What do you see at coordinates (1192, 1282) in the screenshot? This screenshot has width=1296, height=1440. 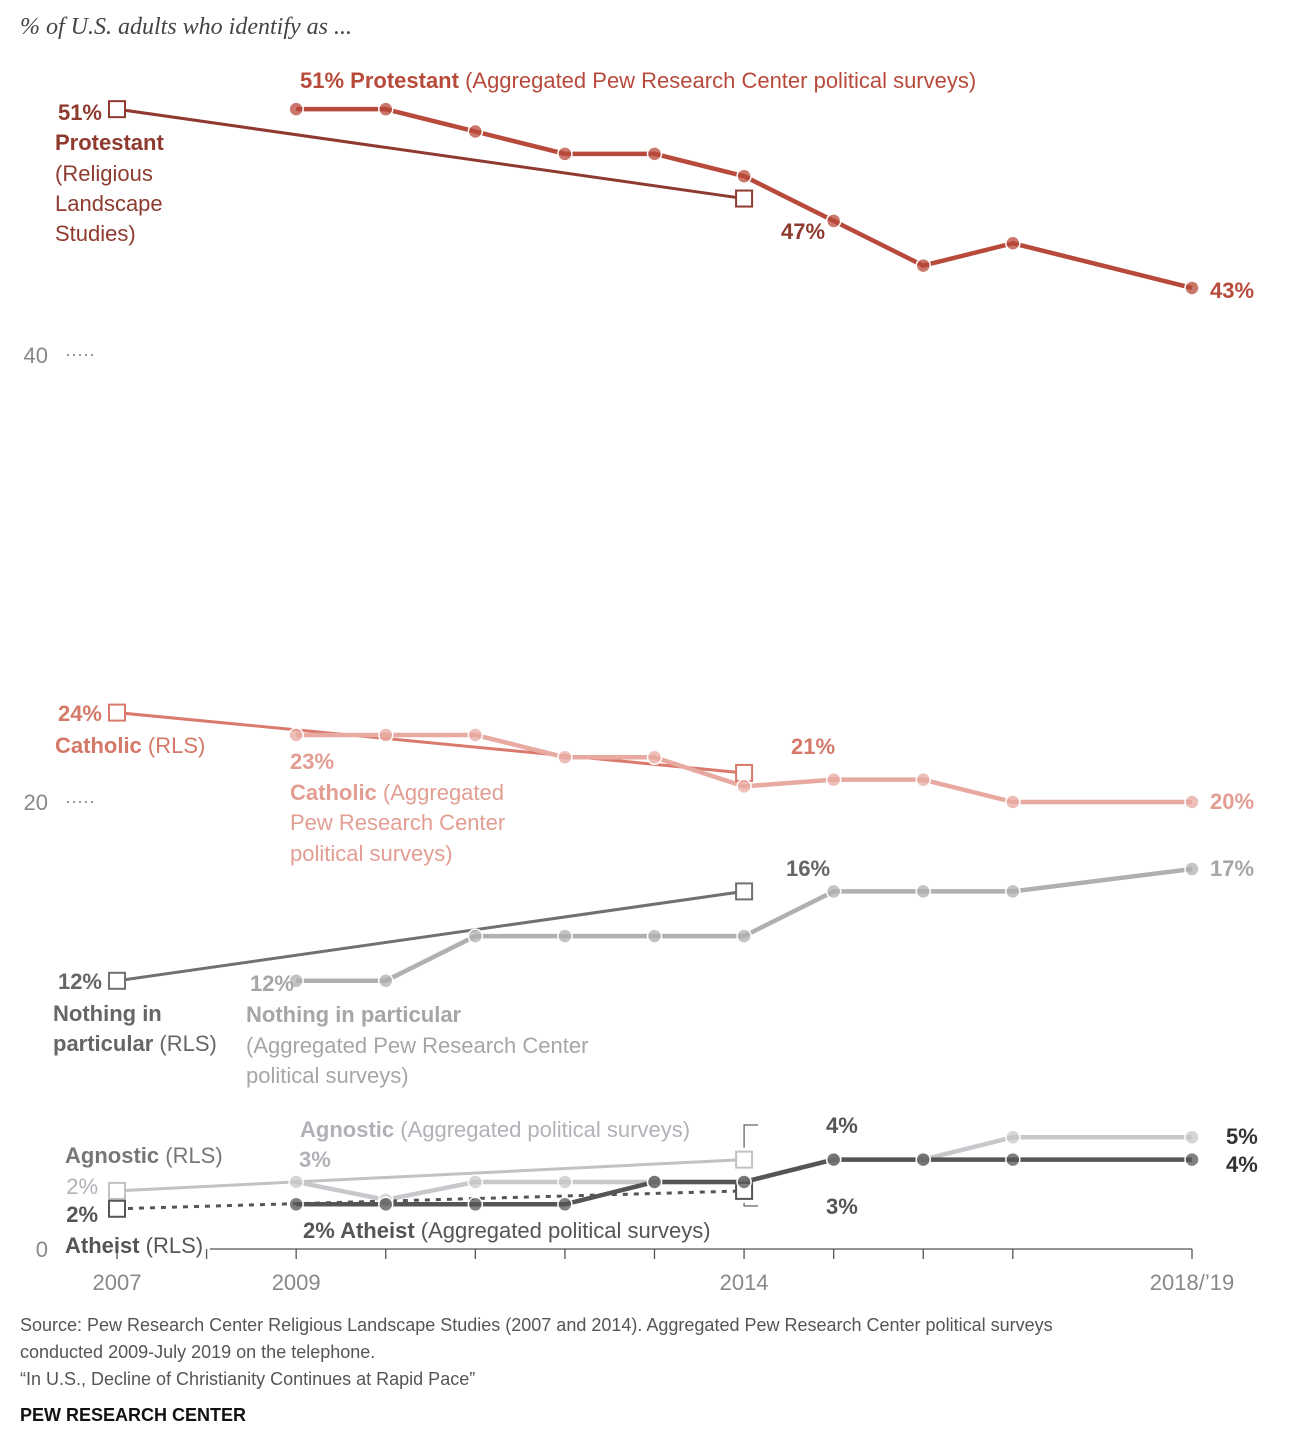 I see `x-tick-label: 2018/’19` at bounding box center [1192, 1282].